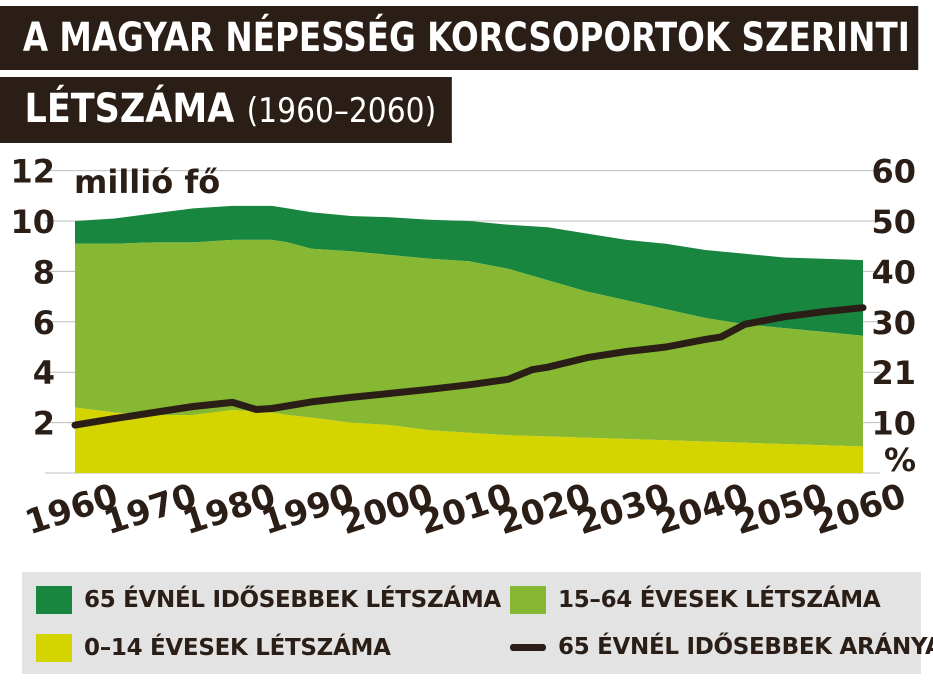 The image size is (933, 680). I want to click on right-tick-label: 50, so click(893, 222).